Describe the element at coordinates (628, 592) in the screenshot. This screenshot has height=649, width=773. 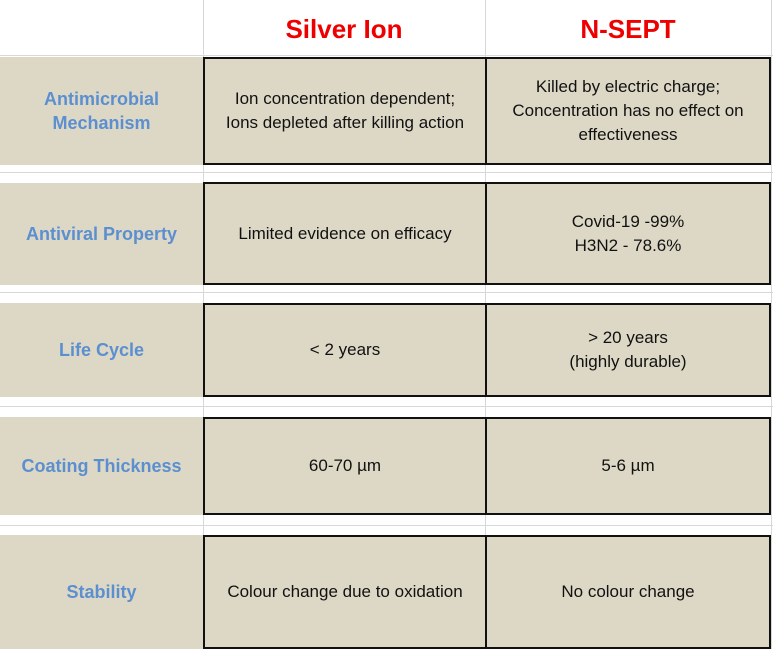
I see `cell-nsept-stability: No colour change` at that location.